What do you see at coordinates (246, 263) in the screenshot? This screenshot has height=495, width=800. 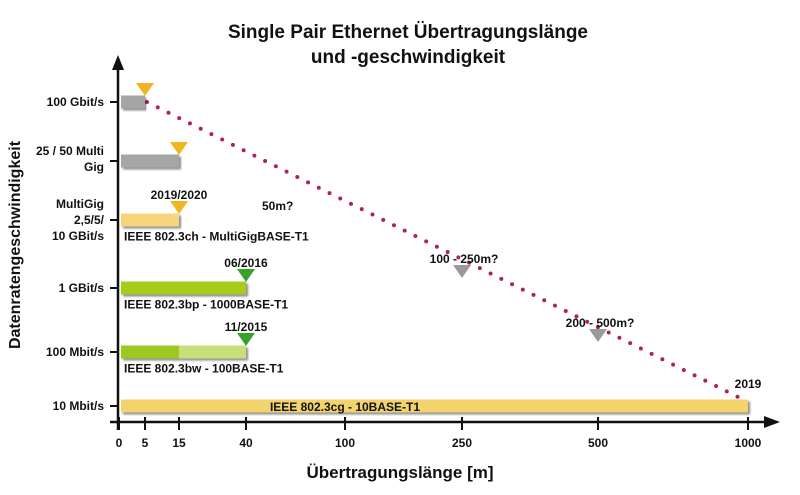 I see `date-label: 06/2016` at bounding box center [246, 263].